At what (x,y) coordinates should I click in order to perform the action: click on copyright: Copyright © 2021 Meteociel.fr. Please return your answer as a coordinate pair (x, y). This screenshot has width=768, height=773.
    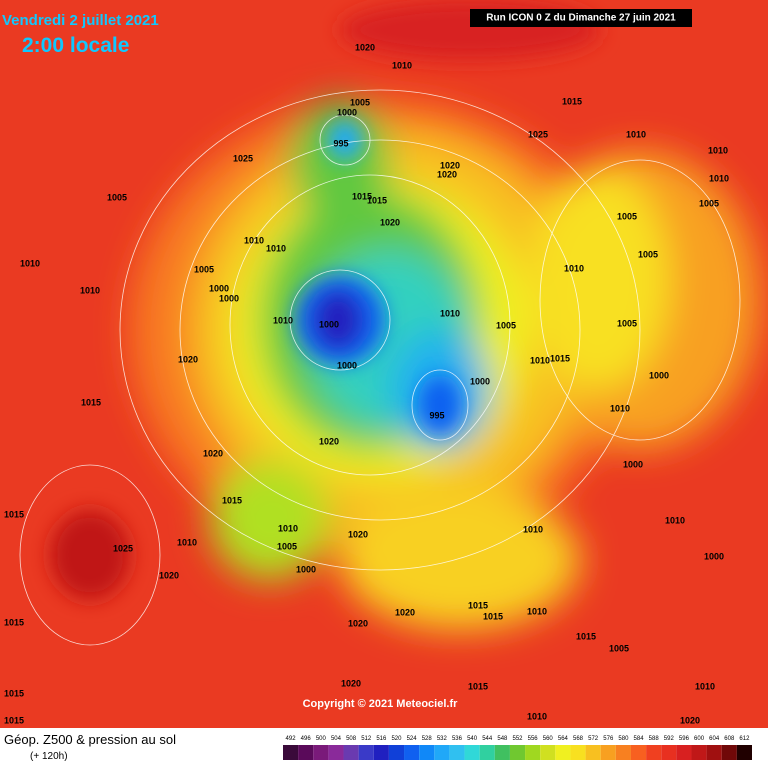
    Looking at the image, I should click on (381, 704).